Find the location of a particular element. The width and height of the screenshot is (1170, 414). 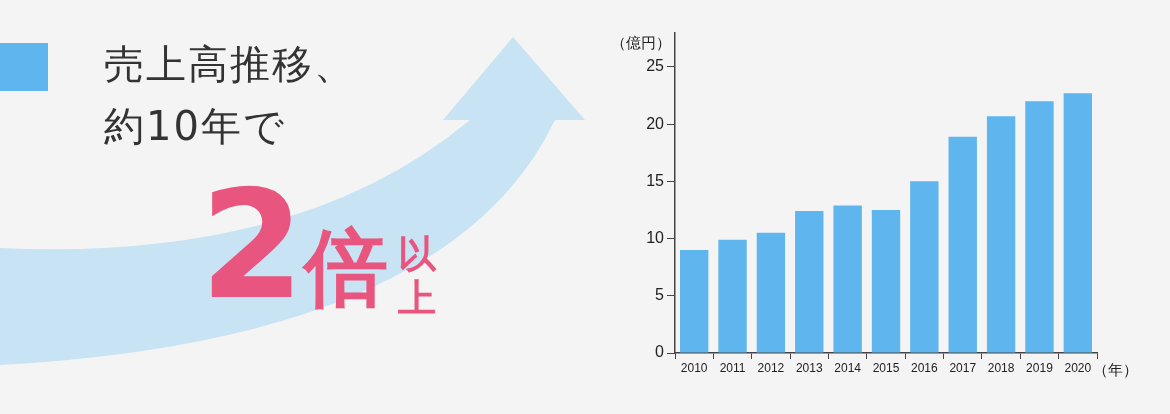

text: 売上高推移、 is located at coordinates (230, 64).